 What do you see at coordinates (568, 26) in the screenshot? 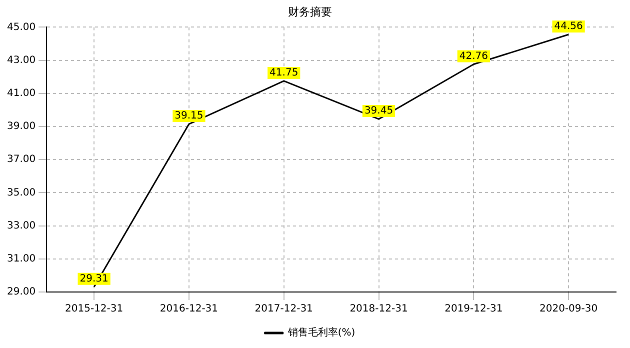
I see `data-label: 44.56` at bounding box center [568, 26].